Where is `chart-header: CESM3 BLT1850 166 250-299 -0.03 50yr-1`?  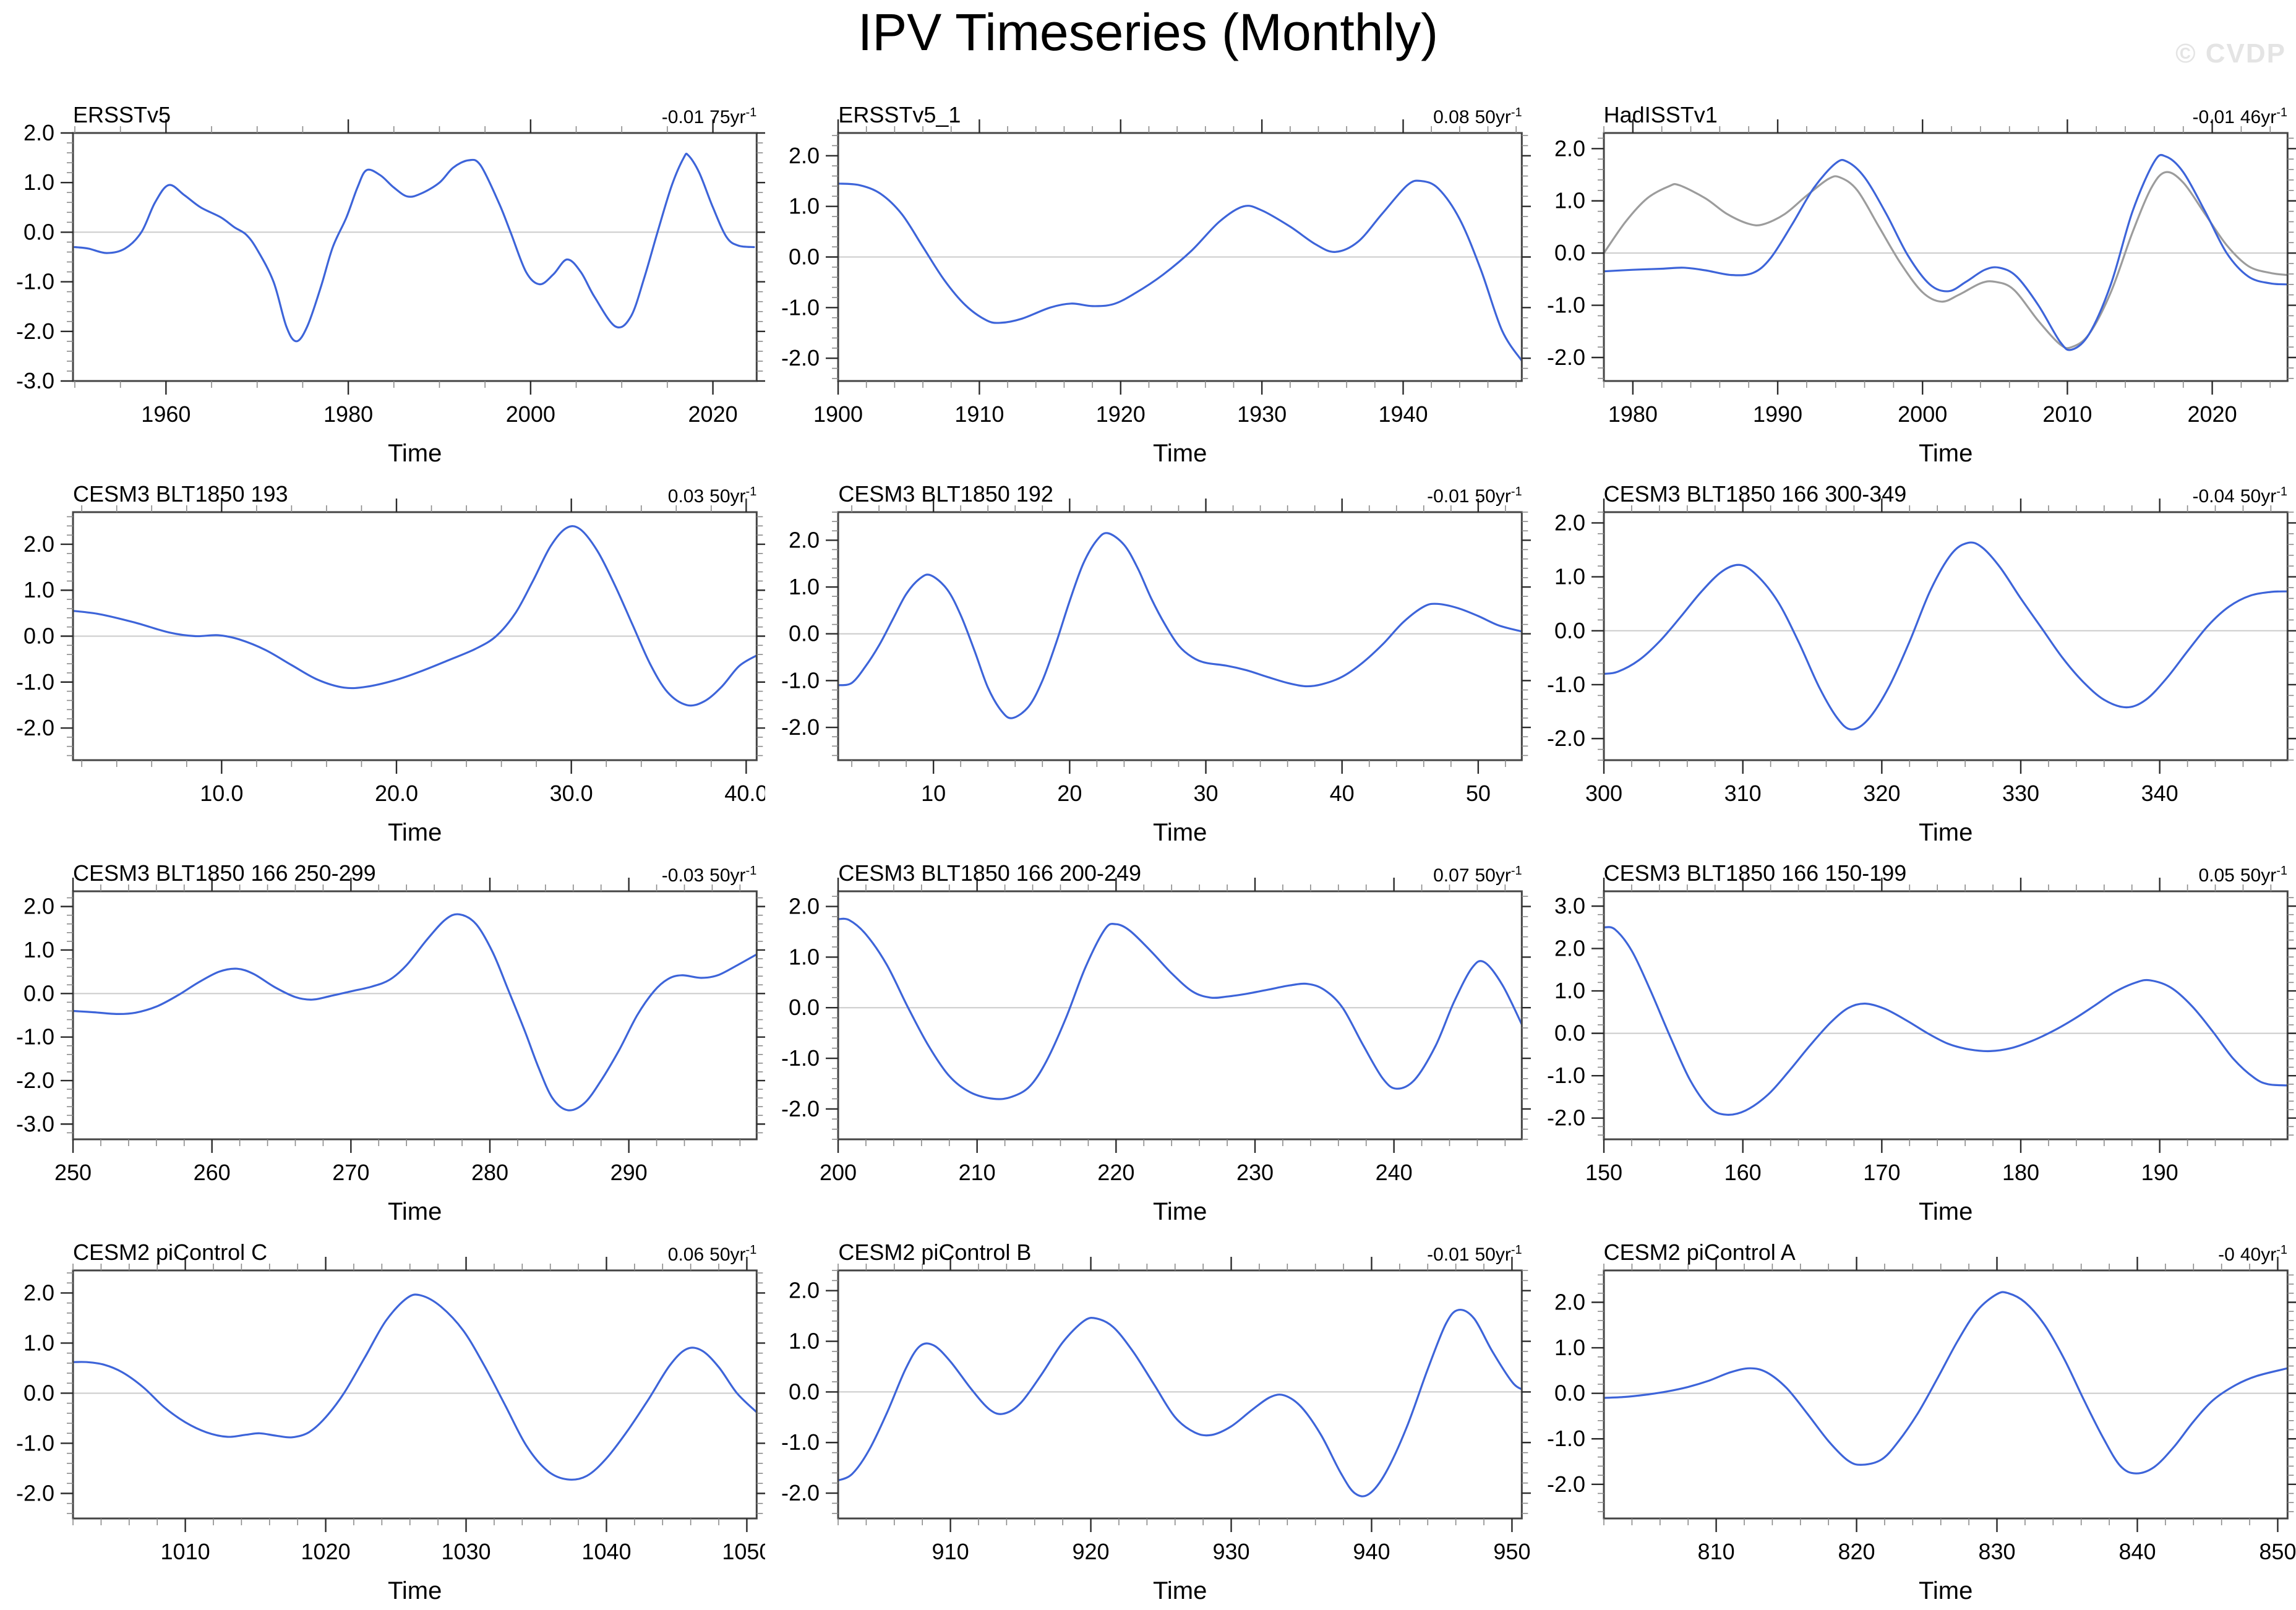 chart-header: CESM3 BLT1850 166 250-299 -0.03 50yr-1 is located at coordinates (414, 872).